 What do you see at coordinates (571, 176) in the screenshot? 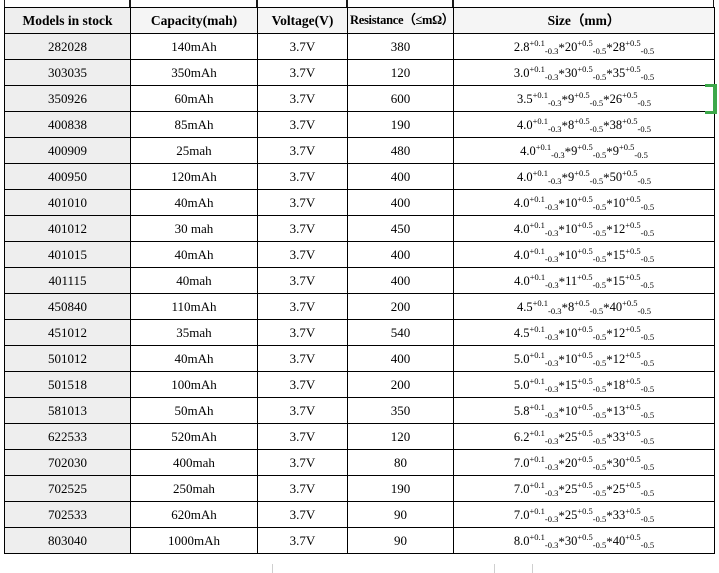
I see `size-dimension: 9` at bounding box center [571, 176].